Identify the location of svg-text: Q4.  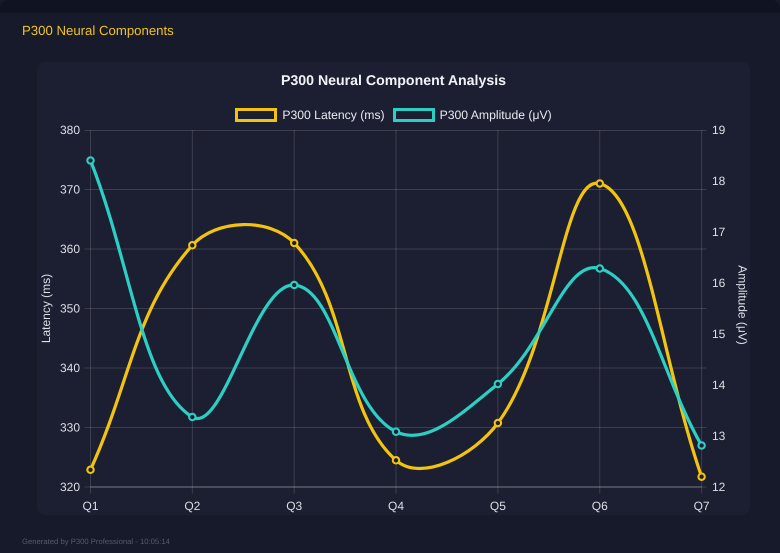
(396, 506).